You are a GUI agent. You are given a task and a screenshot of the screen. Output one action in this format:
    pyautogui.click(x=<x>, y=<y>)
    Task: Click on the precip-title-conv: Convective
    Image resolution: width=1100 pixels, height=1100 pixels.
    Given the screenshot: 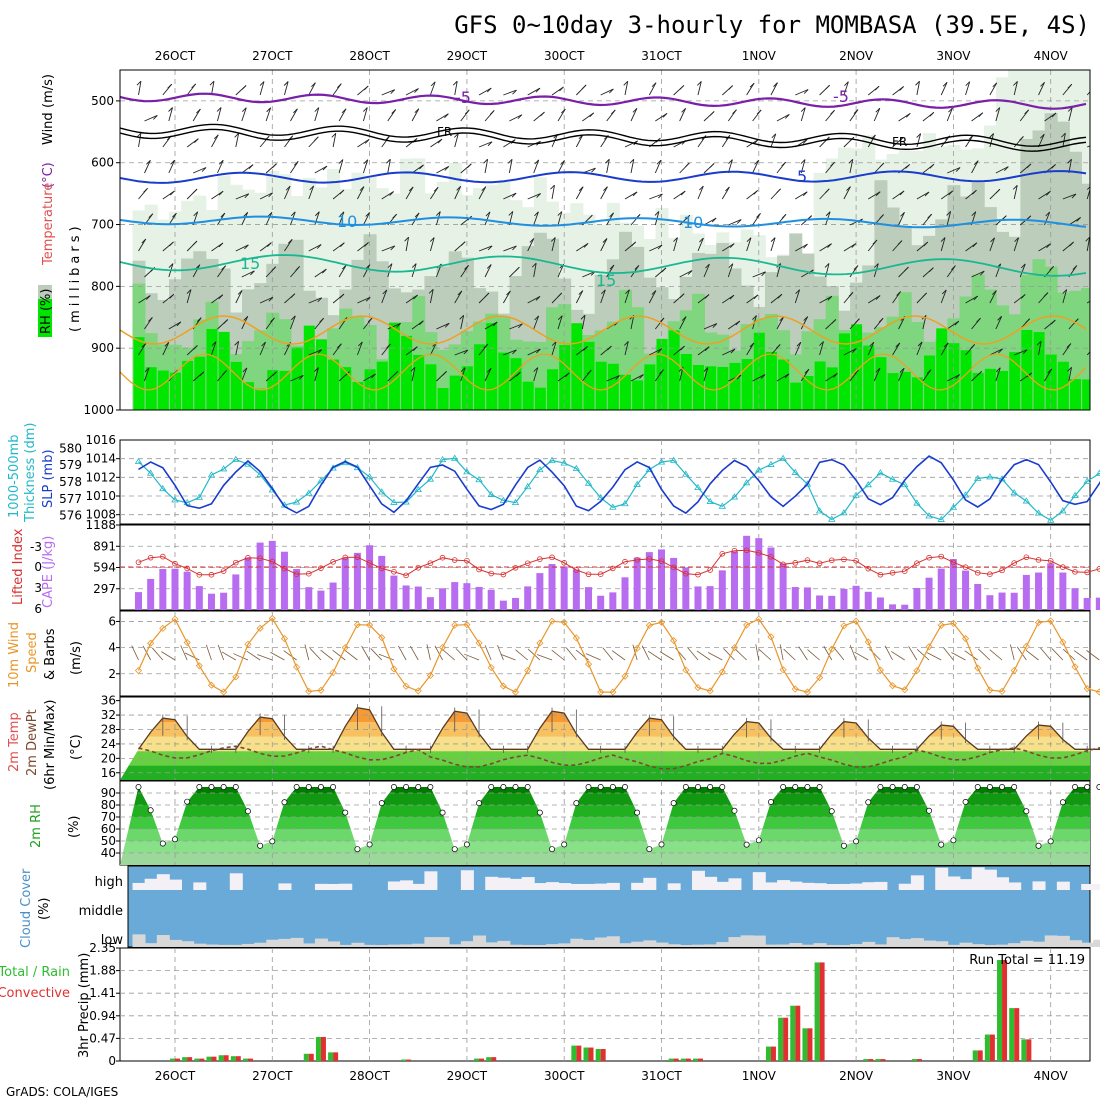 What is the action you would take?
    pyautogui.click(x=35, y=993)
    